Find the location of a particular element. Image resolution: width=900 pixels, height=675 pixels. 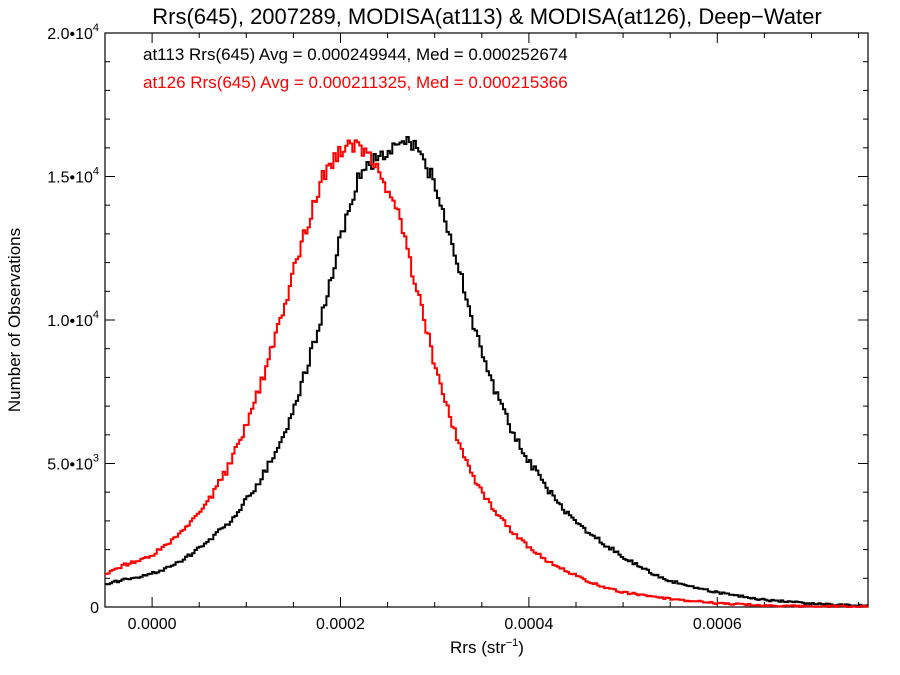

y-tick-label: 0 is located at coordinates (94, 608).